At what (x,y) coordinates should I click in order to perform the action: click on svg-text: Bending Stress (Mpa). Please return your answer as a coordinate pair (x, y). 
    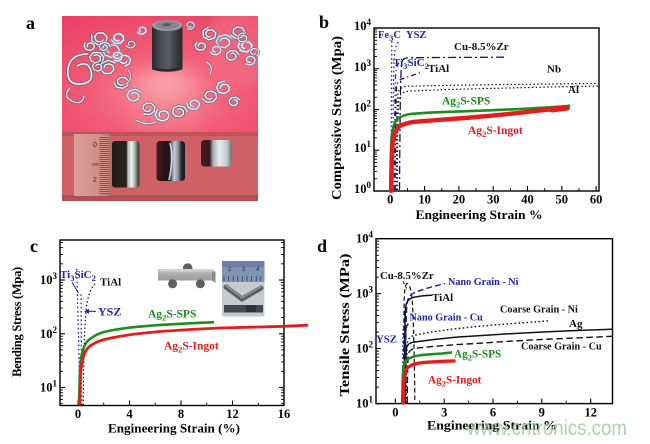
    Looking at the image, I should click on (17, 322).